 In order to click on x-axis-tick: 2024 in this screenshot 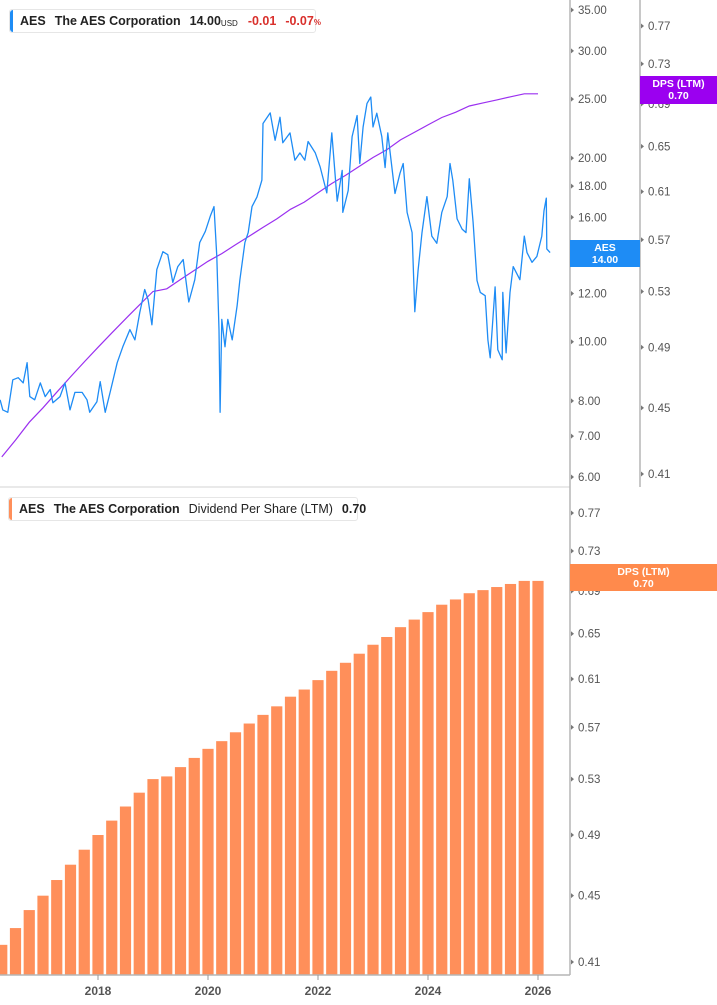, I will do `click(428, 991)`.